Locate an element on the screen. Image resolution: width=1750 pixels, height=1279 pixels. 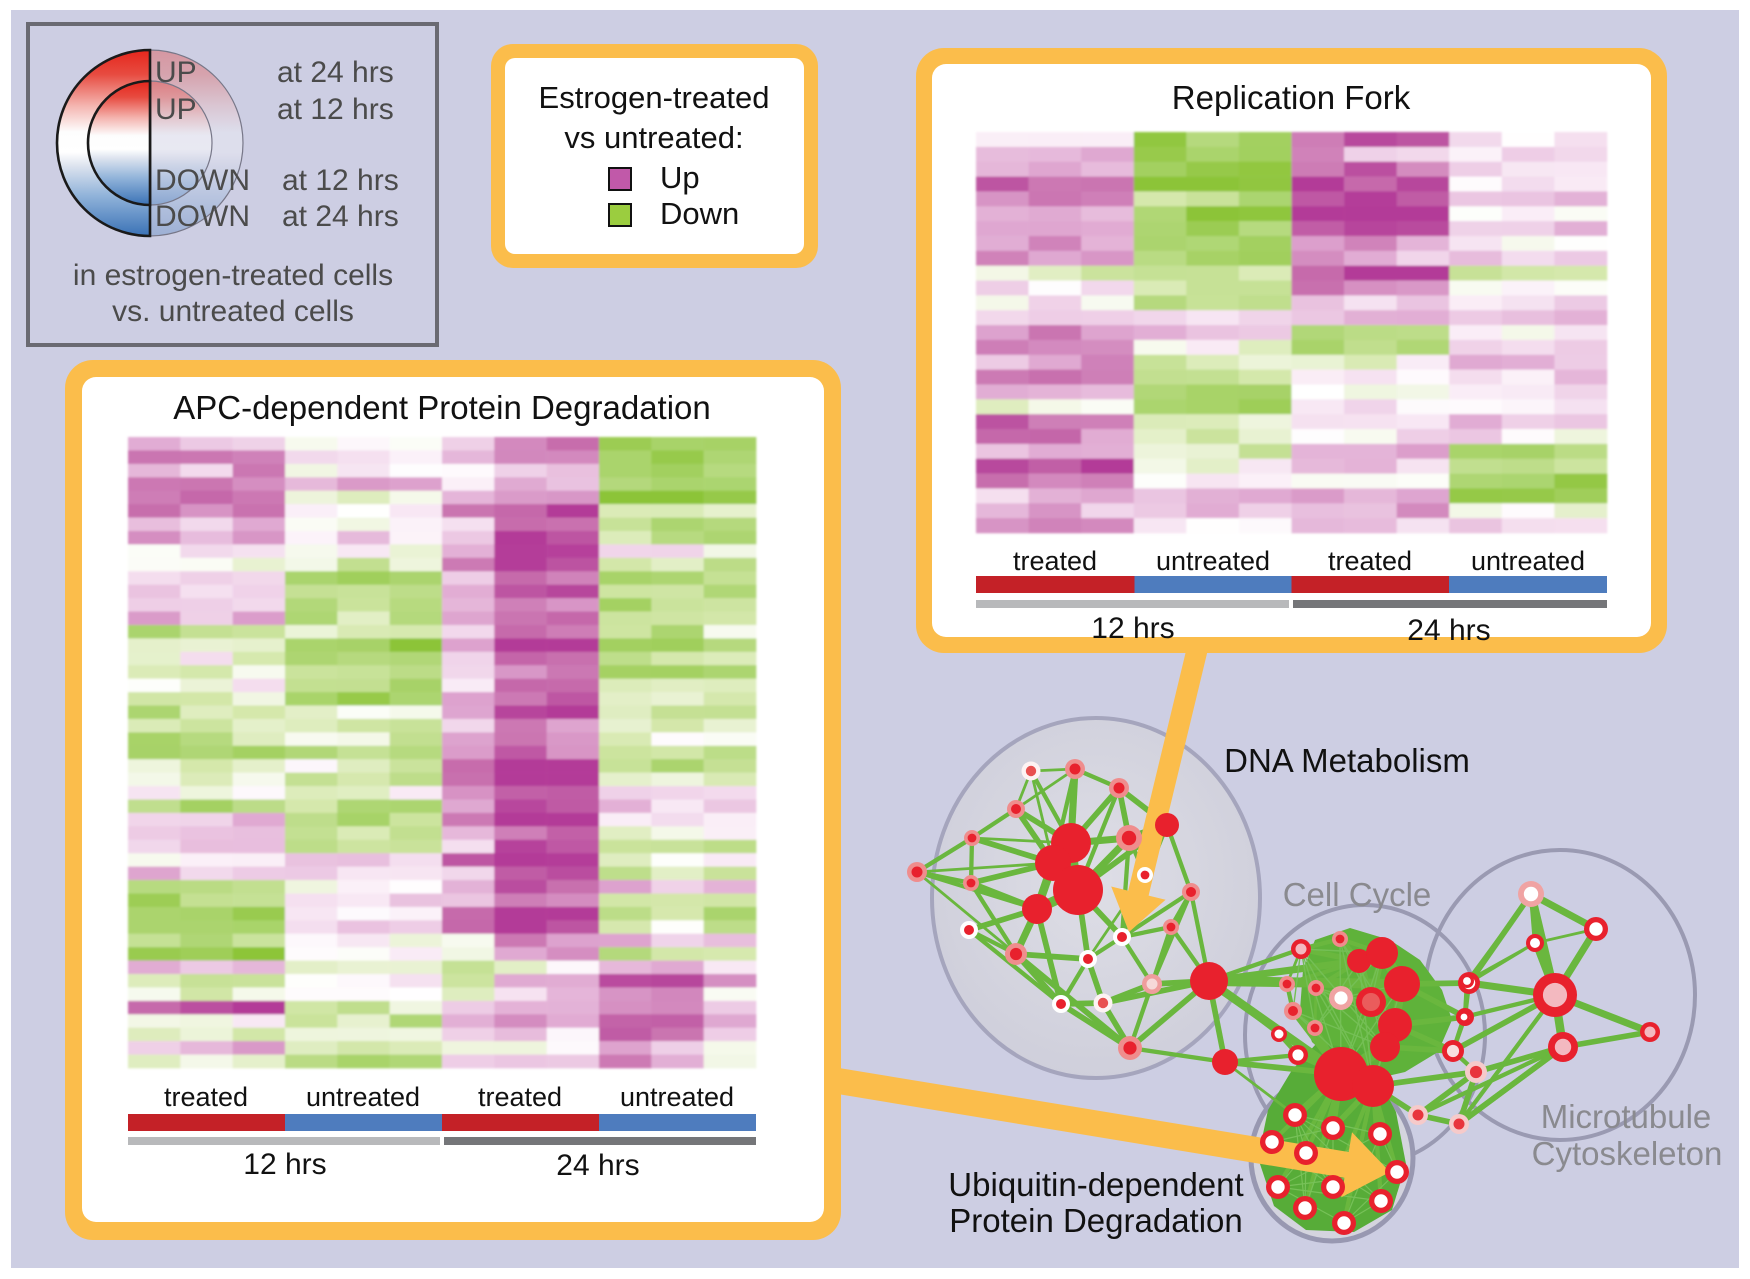
svg-text: Cell Cycle is located at coordinates (1357, 894).